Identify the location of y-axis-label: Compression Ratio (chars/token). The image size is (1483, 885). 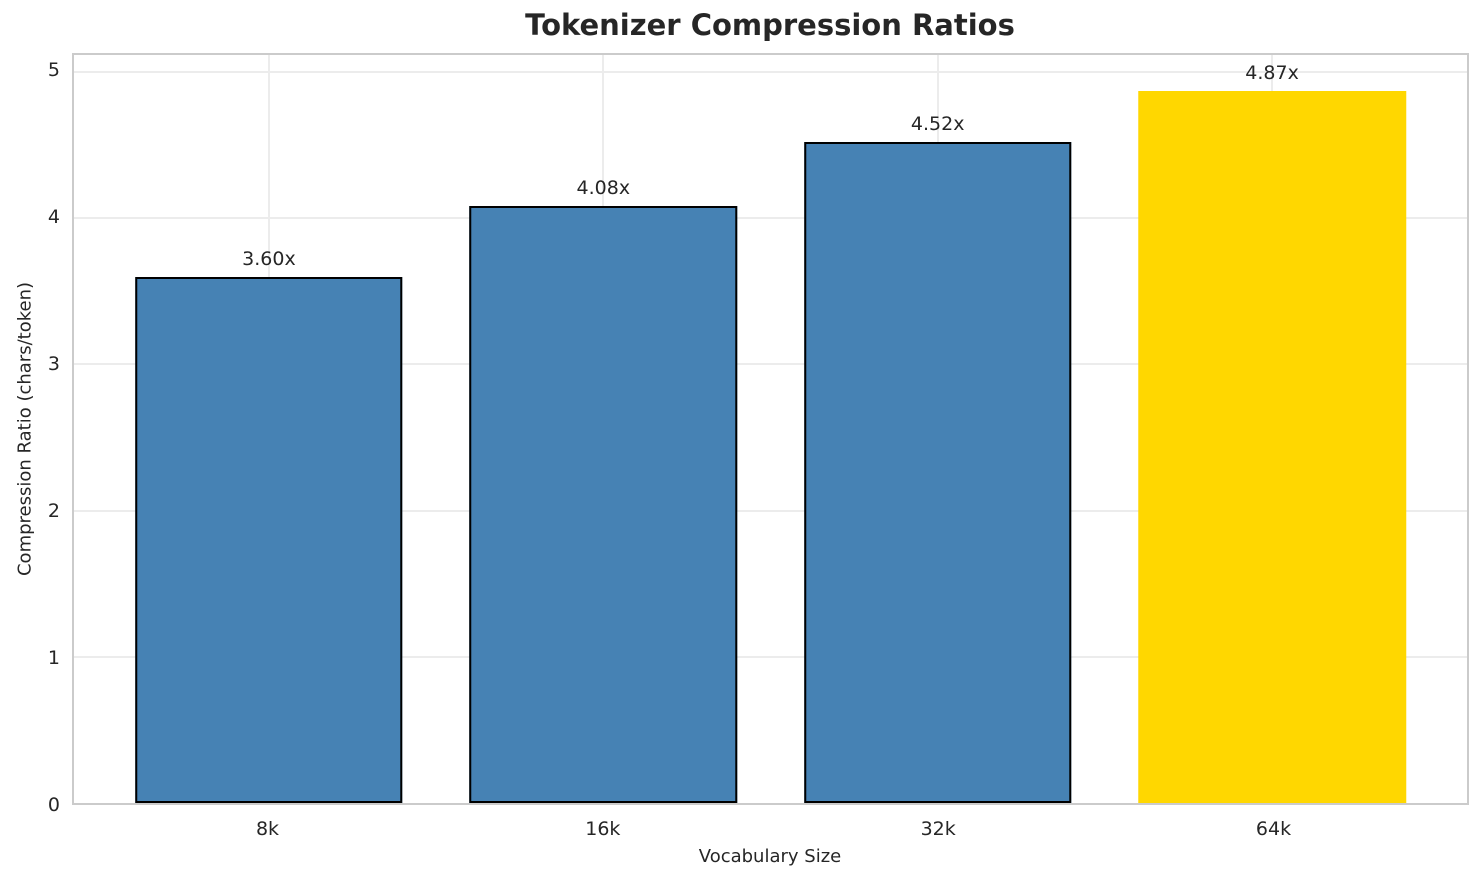
(25, 429).